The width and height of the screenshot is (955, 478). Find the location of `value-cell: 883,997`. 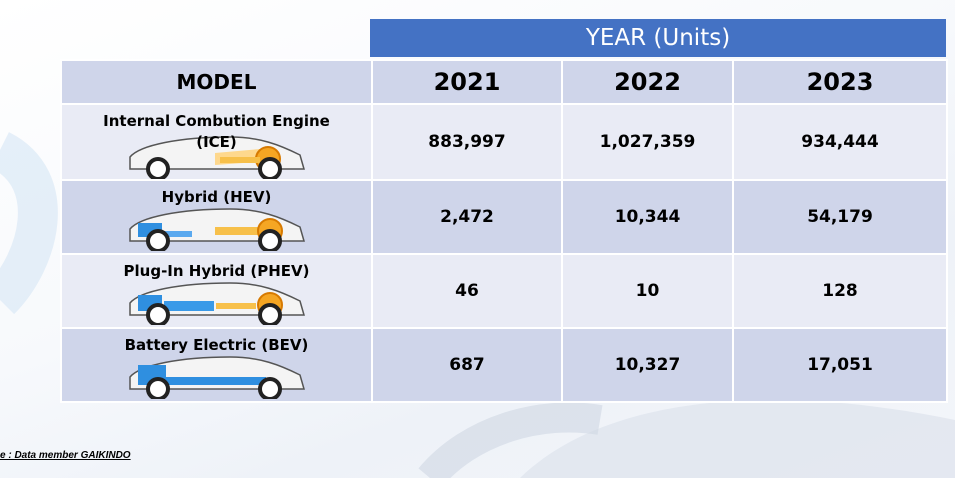

value-cell: 883,997 is located at coordinates (467, 142).